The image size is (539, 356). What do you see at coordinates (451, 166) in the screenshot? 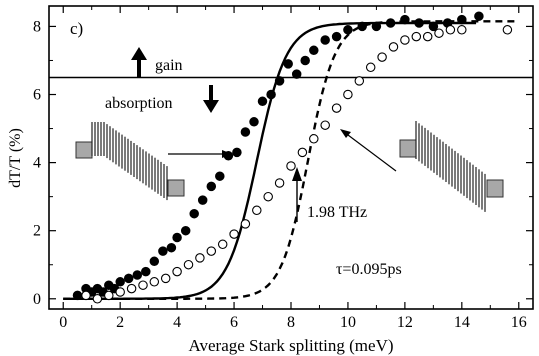
I see `band-diagram-right-icon` at bounding box center [451, 166].